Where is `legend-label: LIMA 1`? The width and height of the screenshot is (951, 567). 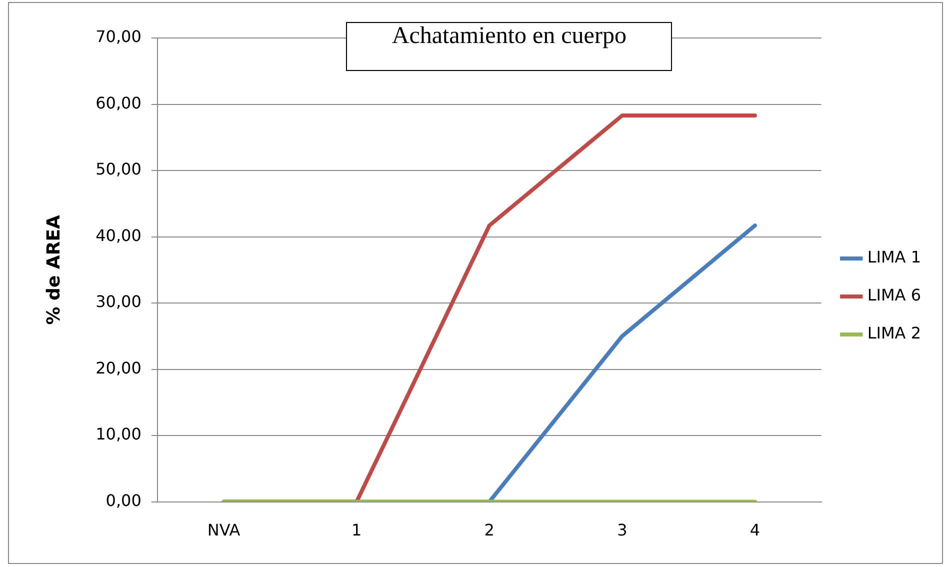
legend-label: LIMA 1 is located at coordinates (894, 257).